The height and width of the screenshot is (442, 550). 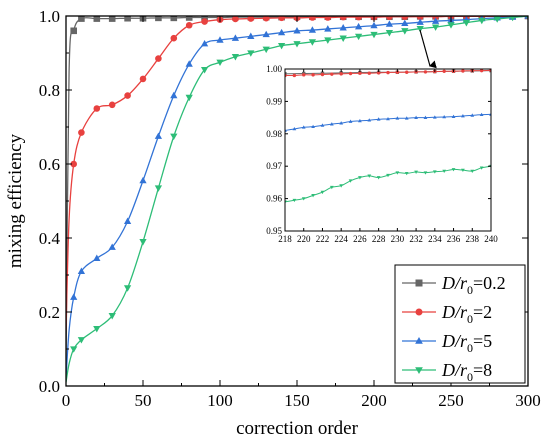 I want to click on x-axis-title: correction order, so click(x=297, y=428).